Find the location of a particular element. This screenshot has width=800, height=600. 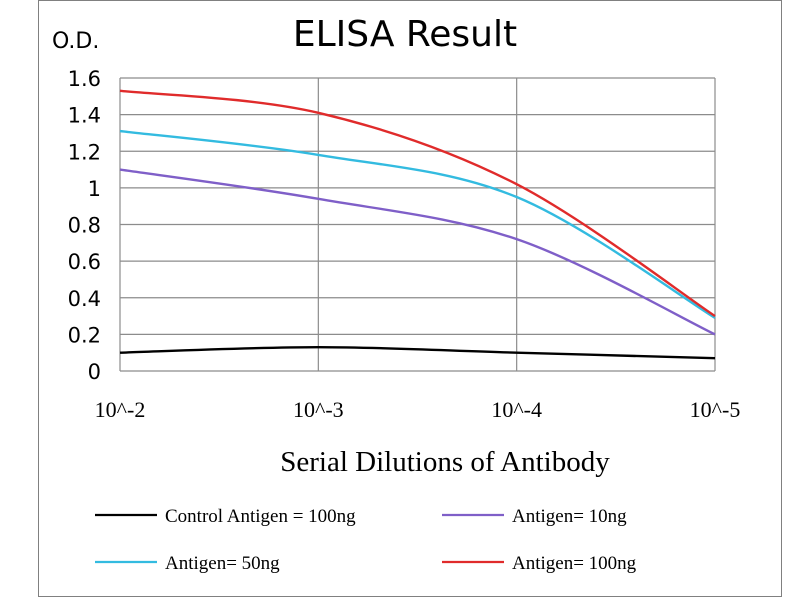

y-tick-label: 0.8 is located at coordinates (84, 226).